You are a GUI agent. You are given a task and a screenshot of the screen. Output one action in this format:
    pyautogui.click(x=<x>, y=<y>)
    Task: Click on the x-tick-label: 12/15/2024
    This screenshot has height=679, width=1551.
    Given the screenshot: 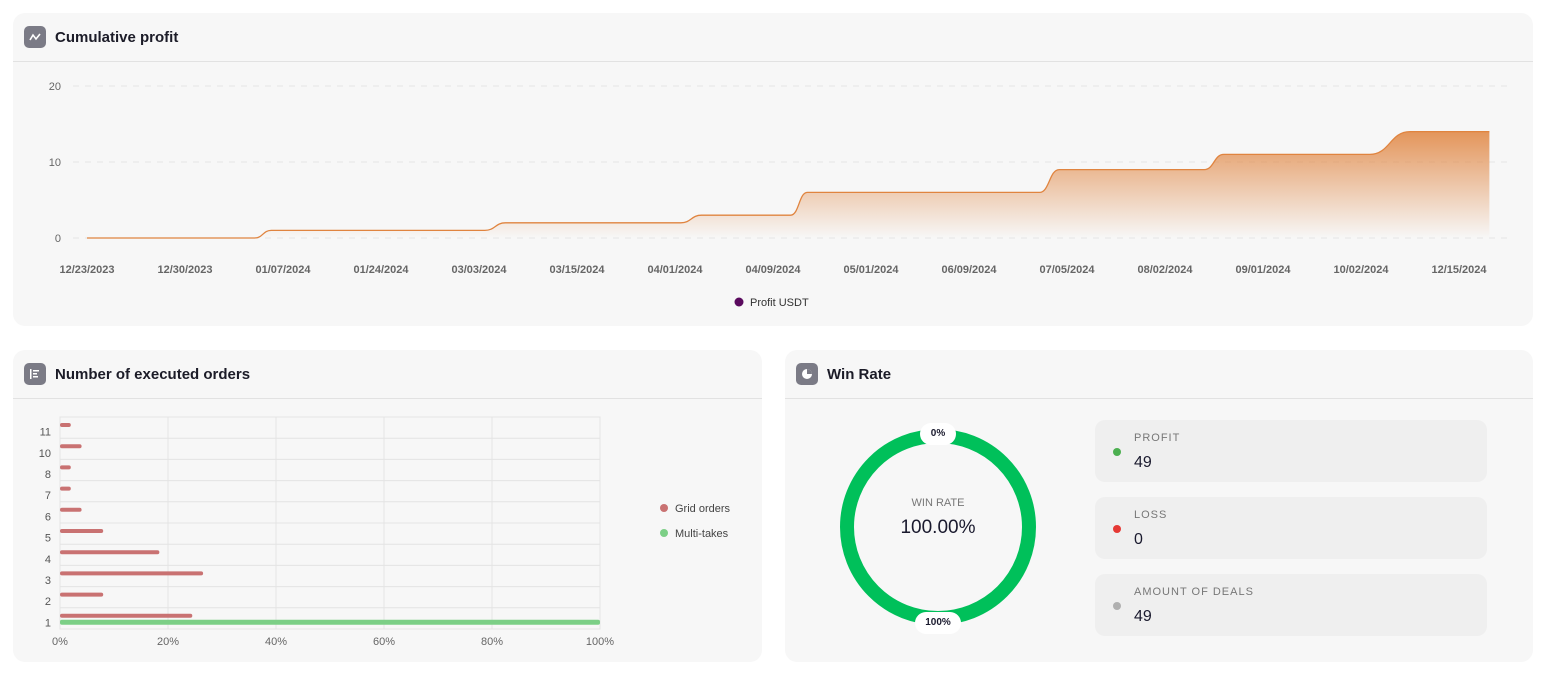 What is the action you would take?
    pyautogui.click(x=1459, y=270)
    